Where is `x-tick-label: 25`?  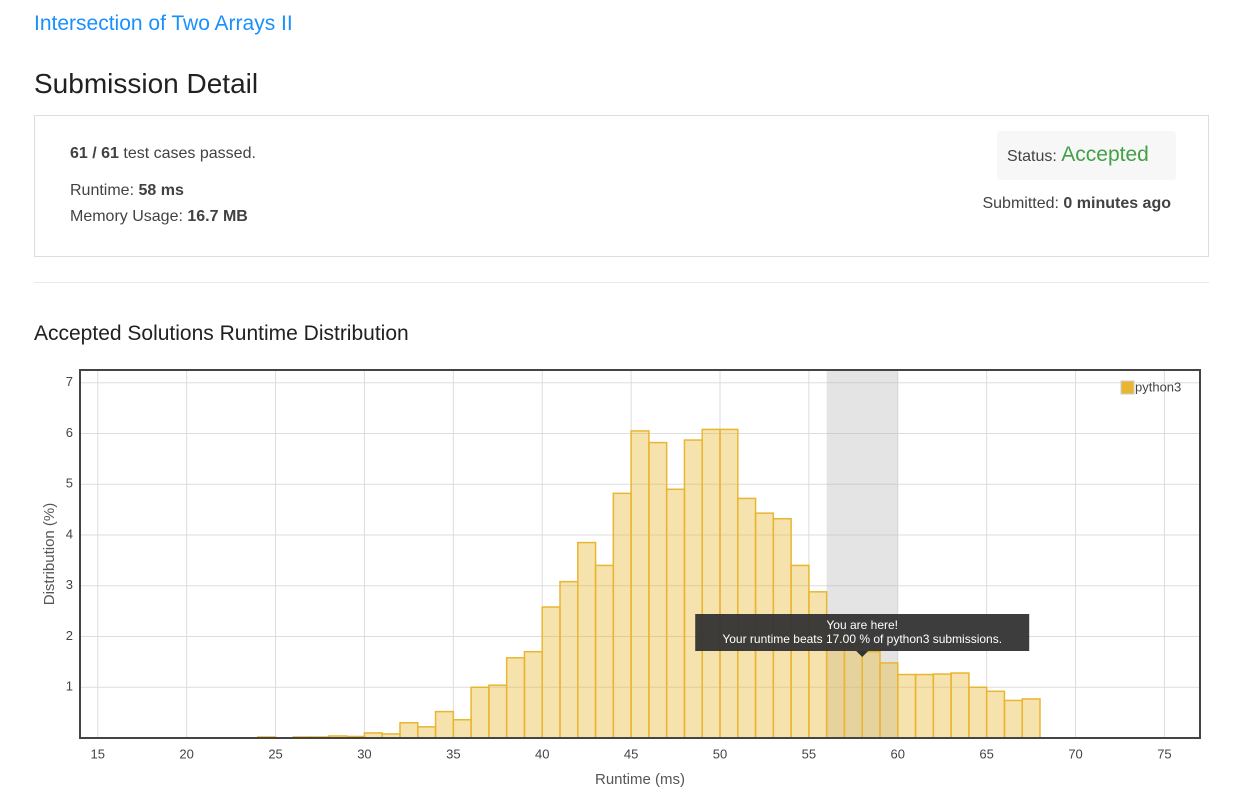
x-tick-label: 25 is located at coordinates (275, 753).